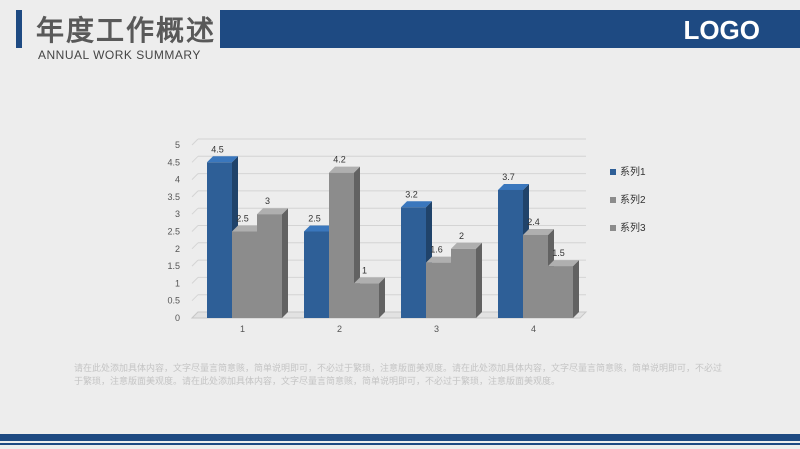  I want to click on data-label: 3.2, so click(411, 194).